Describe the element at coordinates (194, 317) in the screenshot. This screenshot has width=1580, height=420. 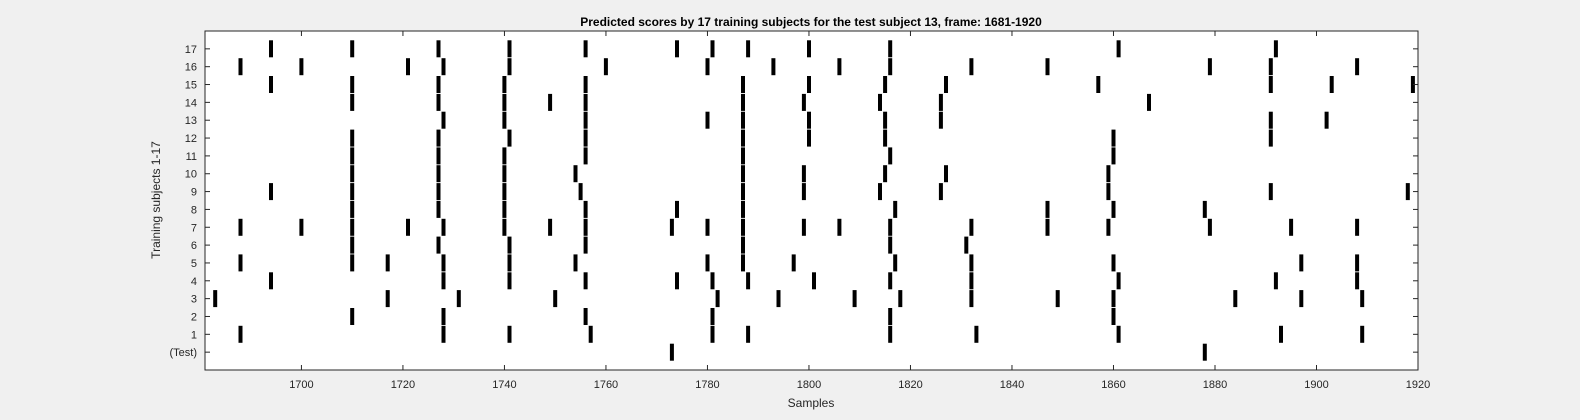
I see `y-tick-label: 2` at that location.